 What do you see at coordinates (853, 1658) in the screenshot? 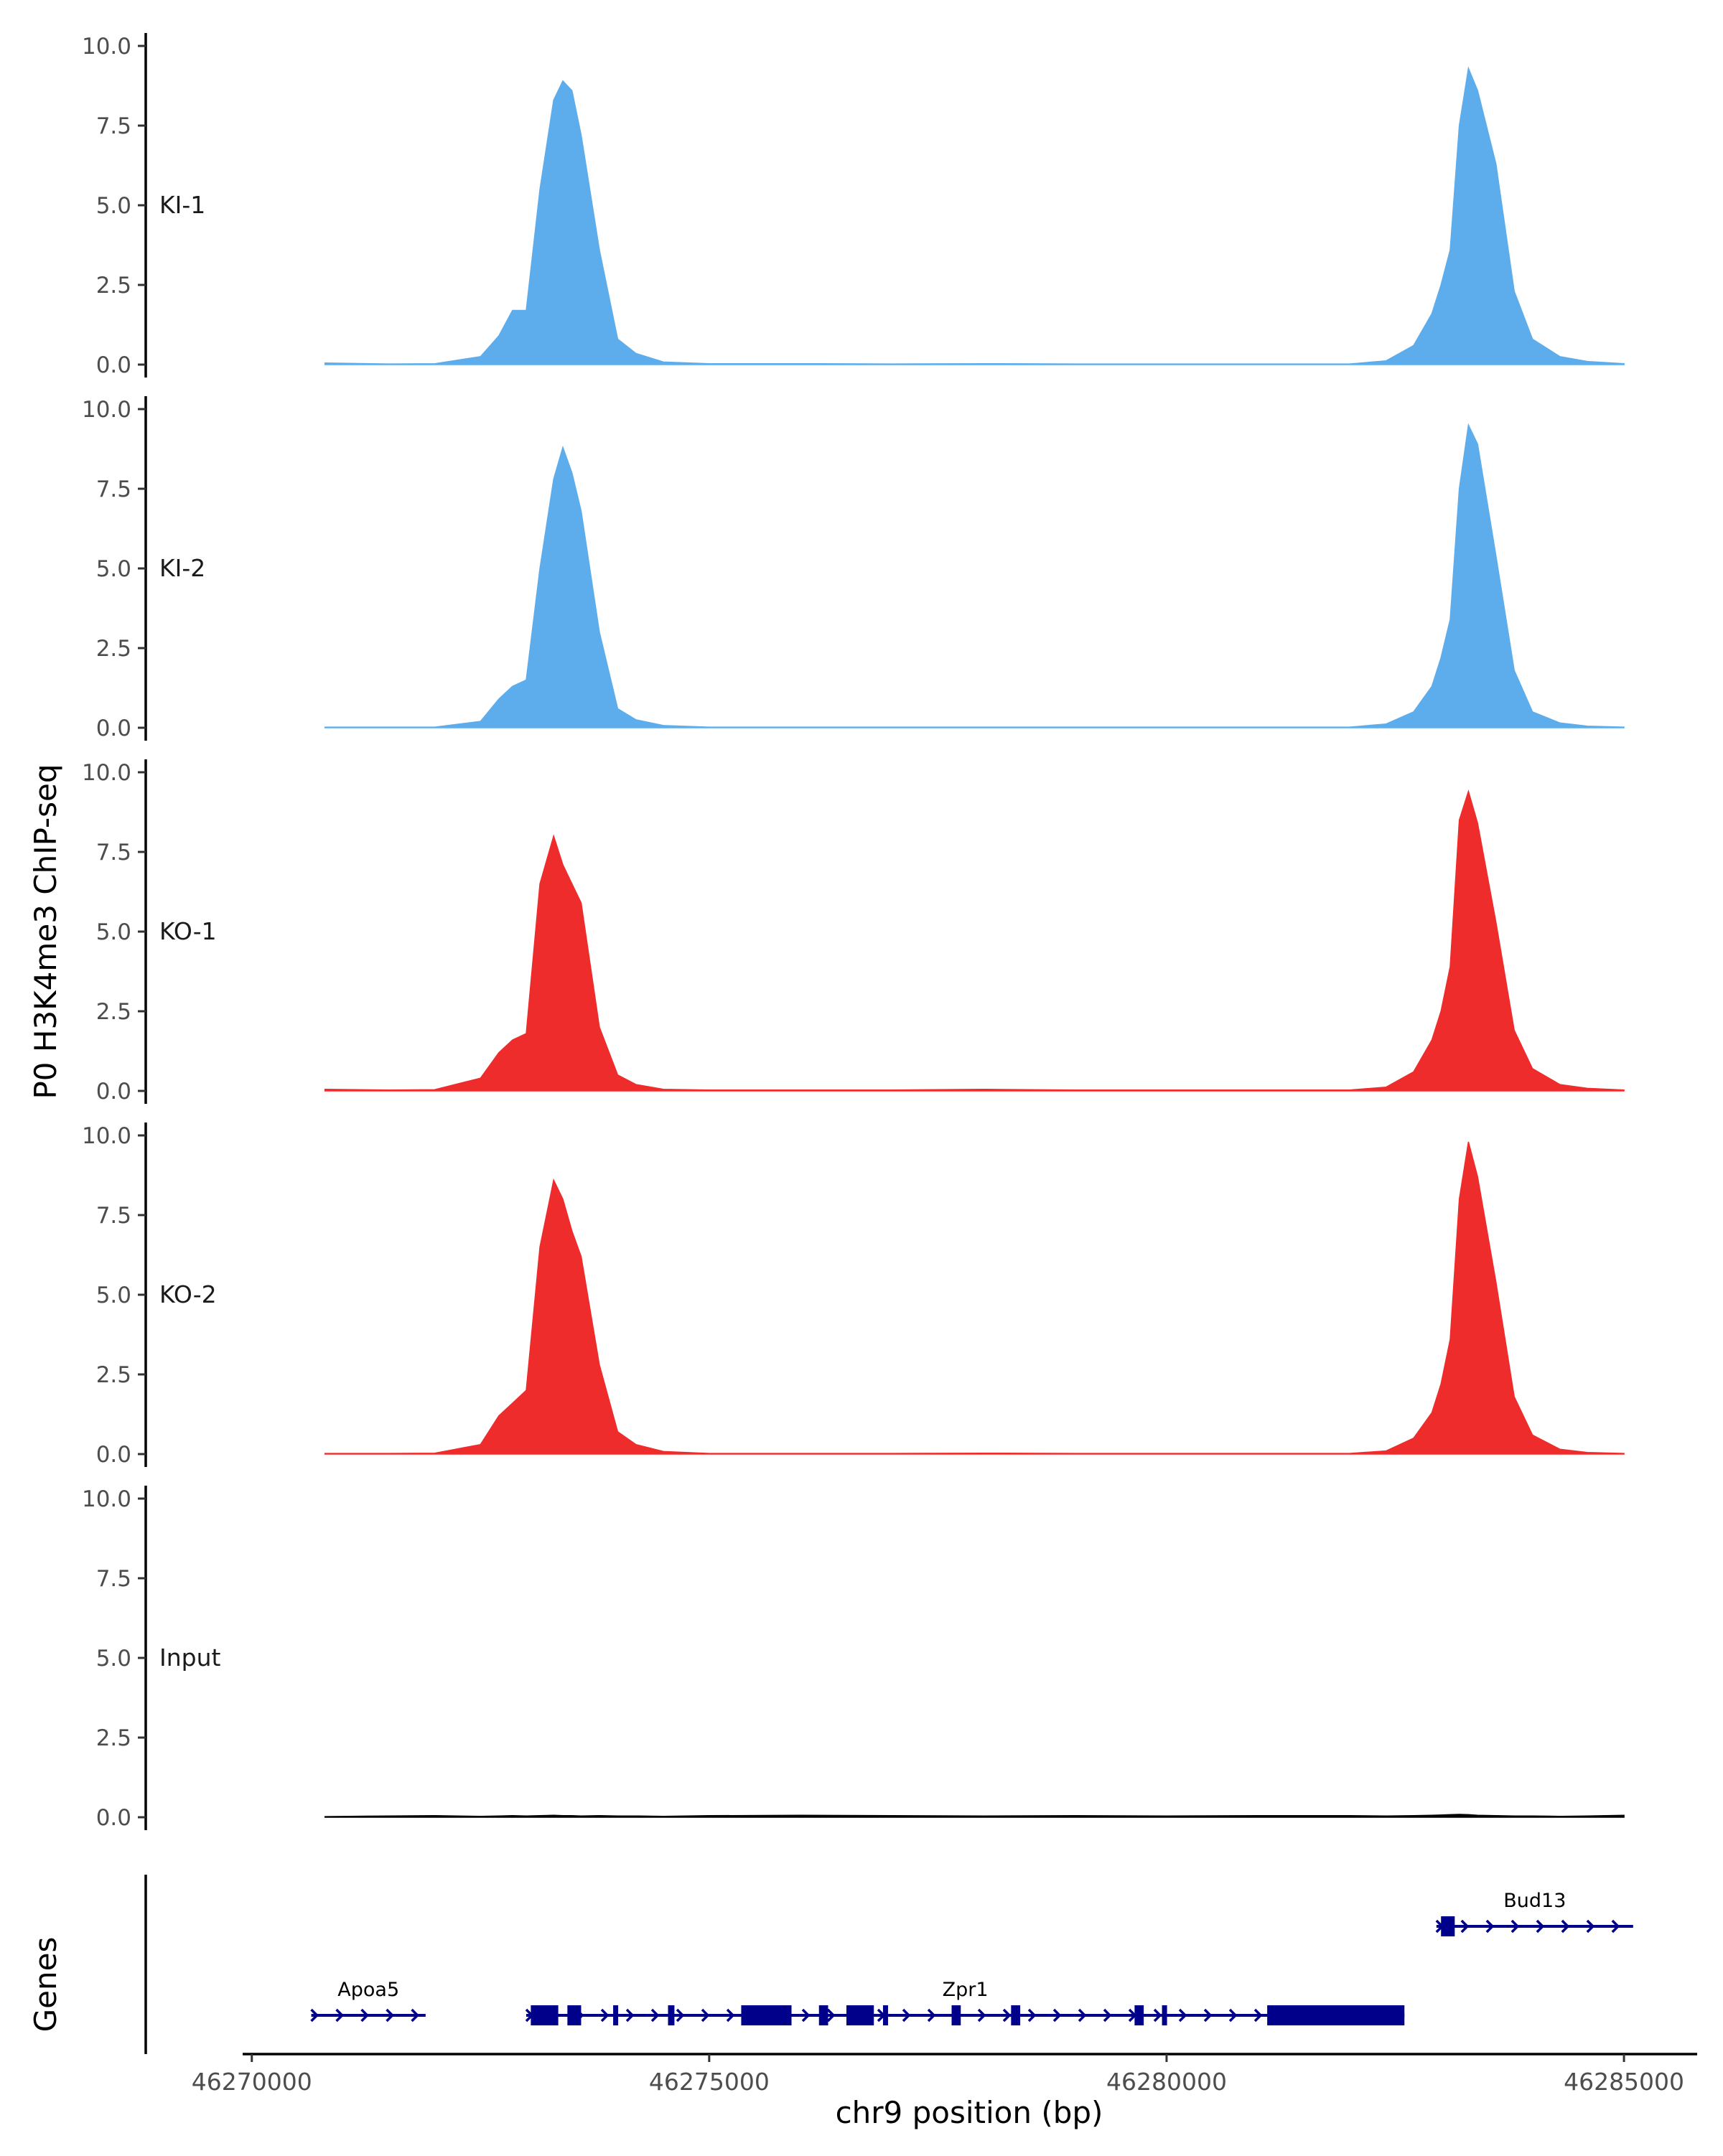
I see `track-input: 0.0 2.5 5.0 7.5 10.0 Input` at bounding box center [853, 1658].